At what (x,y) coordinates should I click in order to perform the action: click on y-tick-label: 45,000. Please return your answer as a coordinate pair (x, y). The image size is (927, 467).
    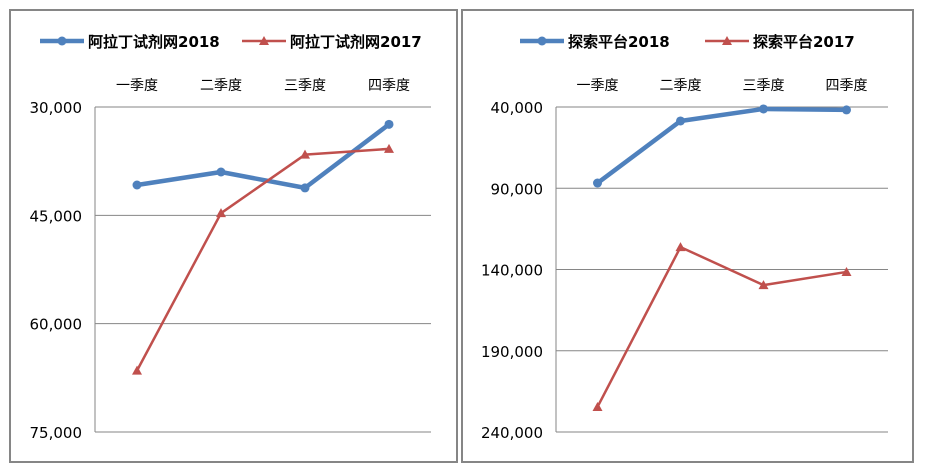
    Looking at the image, I should click on (56, 216).